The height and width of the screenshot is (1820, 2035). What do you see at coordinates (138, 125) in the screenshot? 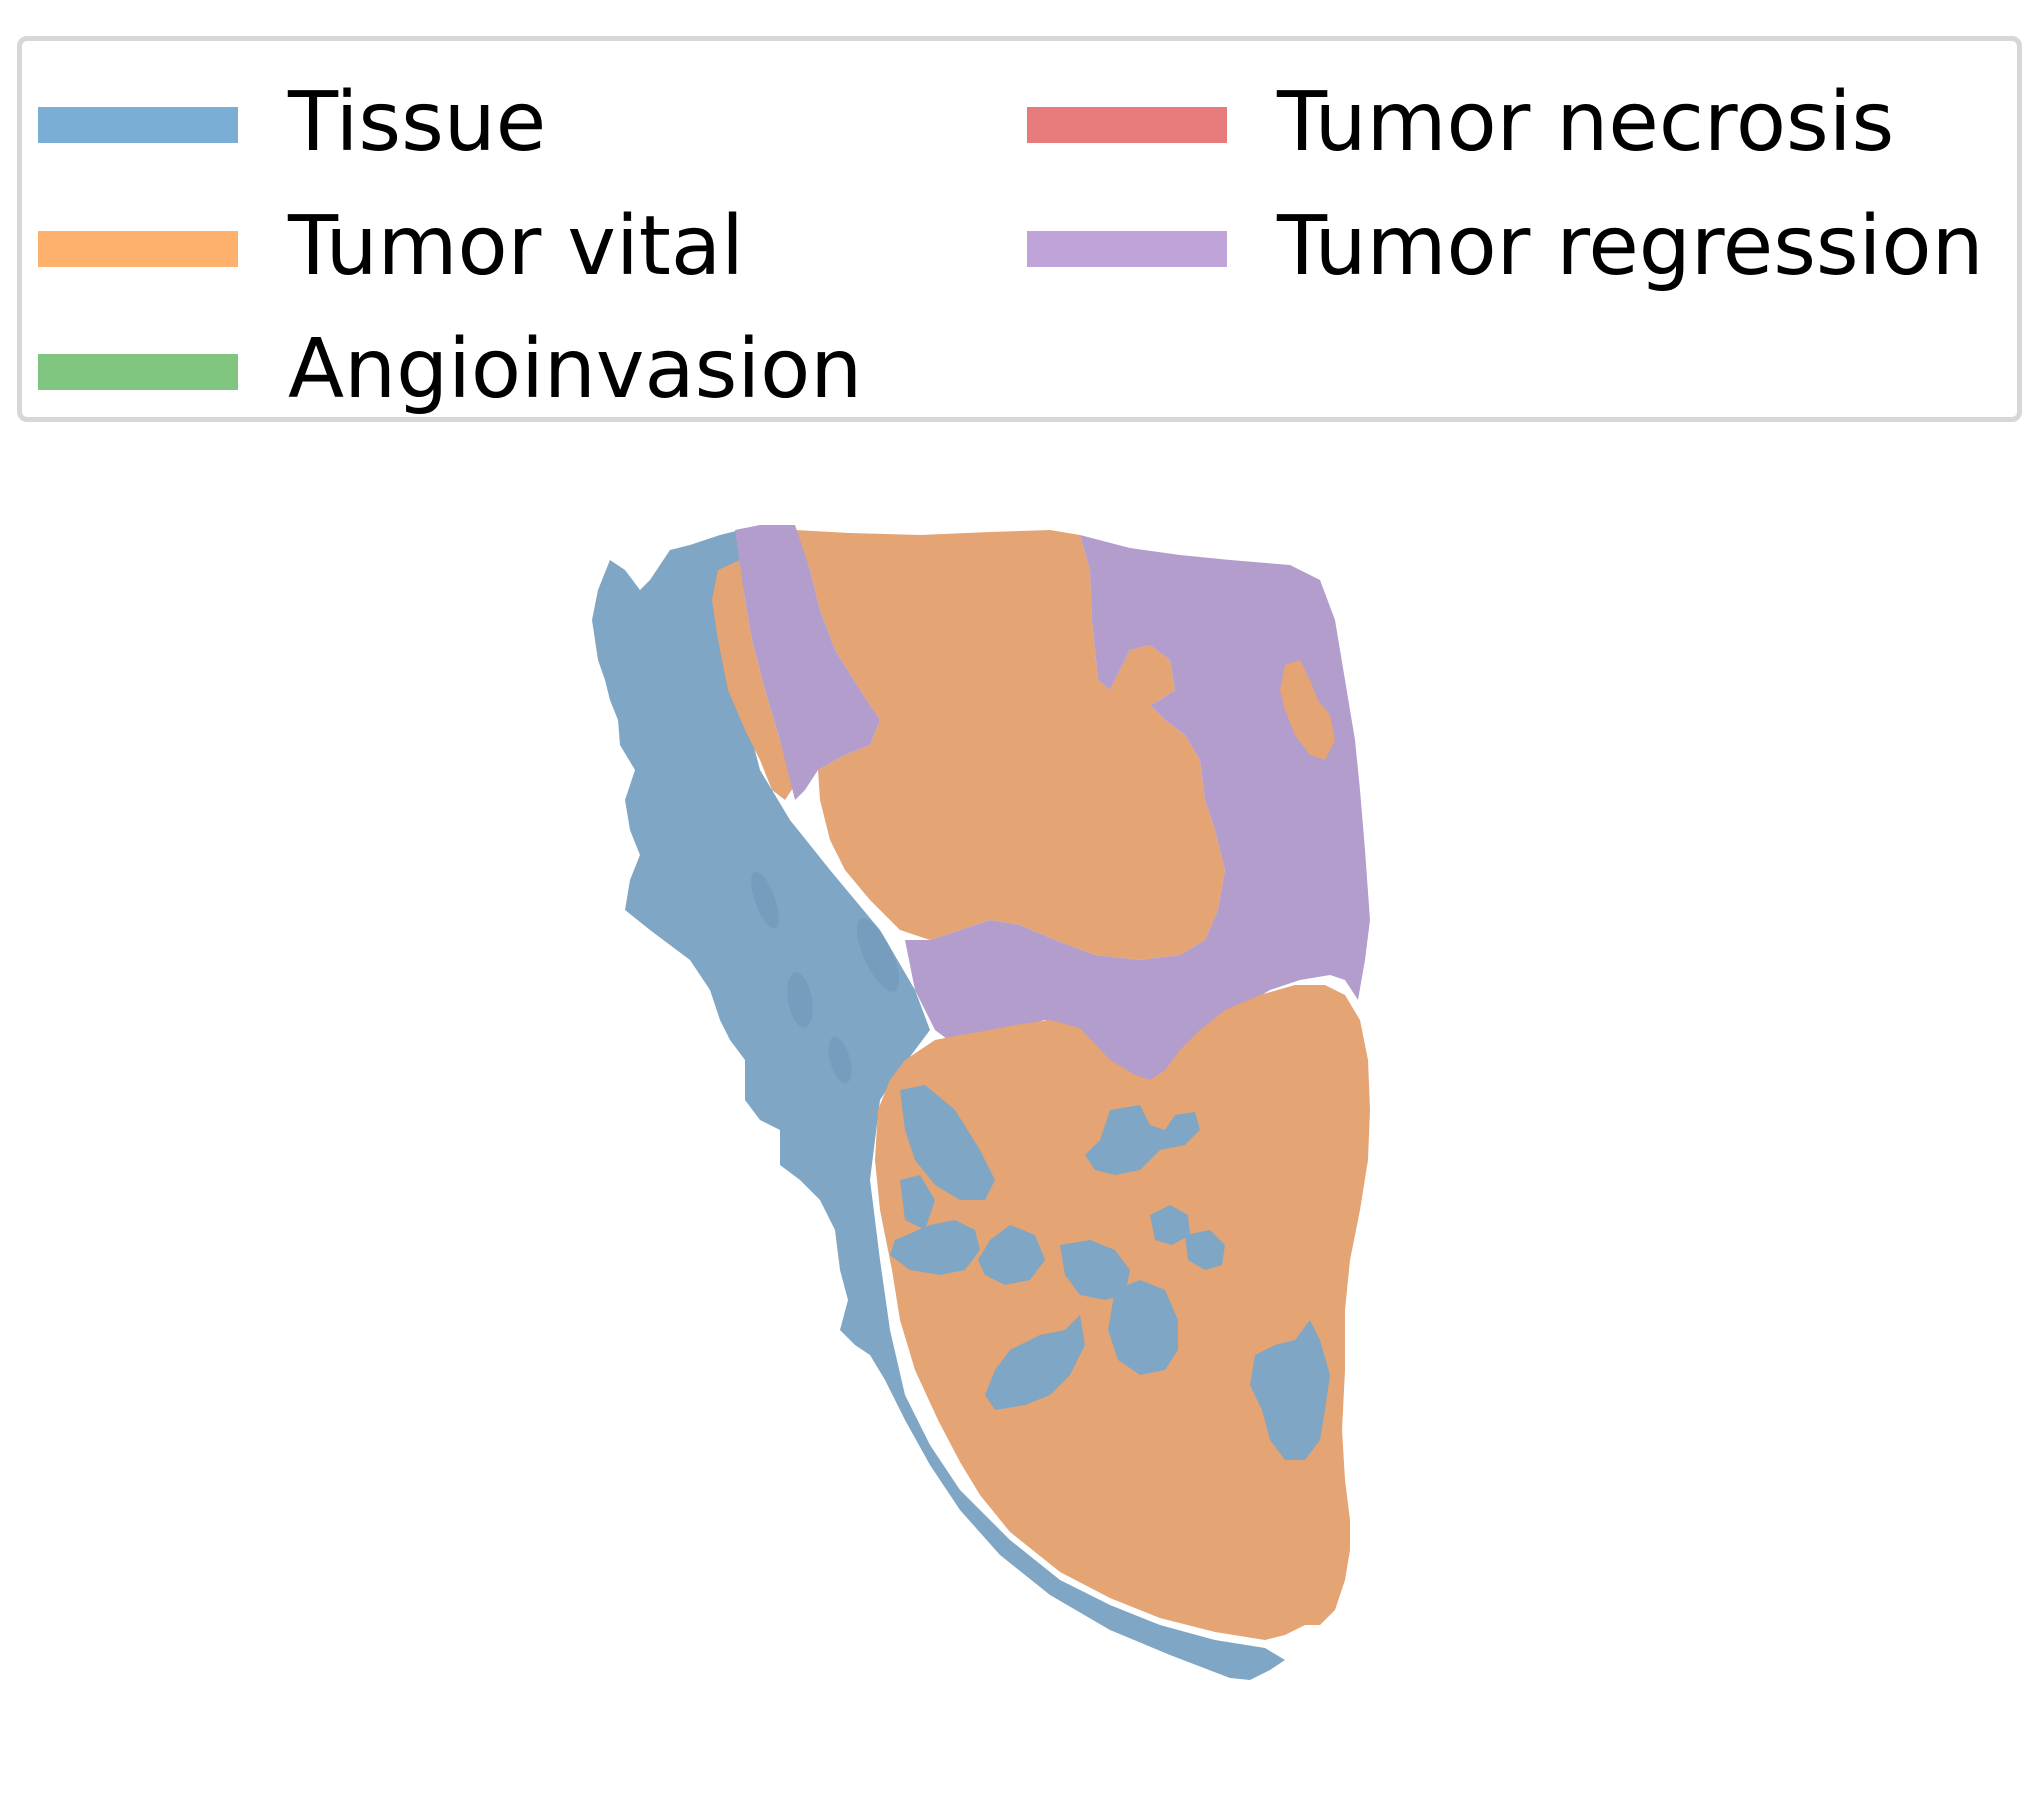
I see `legend-swatch-tissue` at bounding box center [138, 125].